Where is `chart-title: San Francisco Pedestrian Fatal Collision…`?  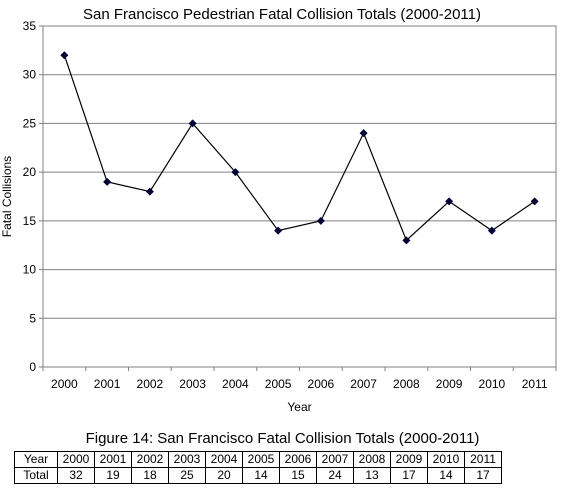
chart-title: San Francisco Pedestrian Fatal Collision… is located at coordinates (282, 14).